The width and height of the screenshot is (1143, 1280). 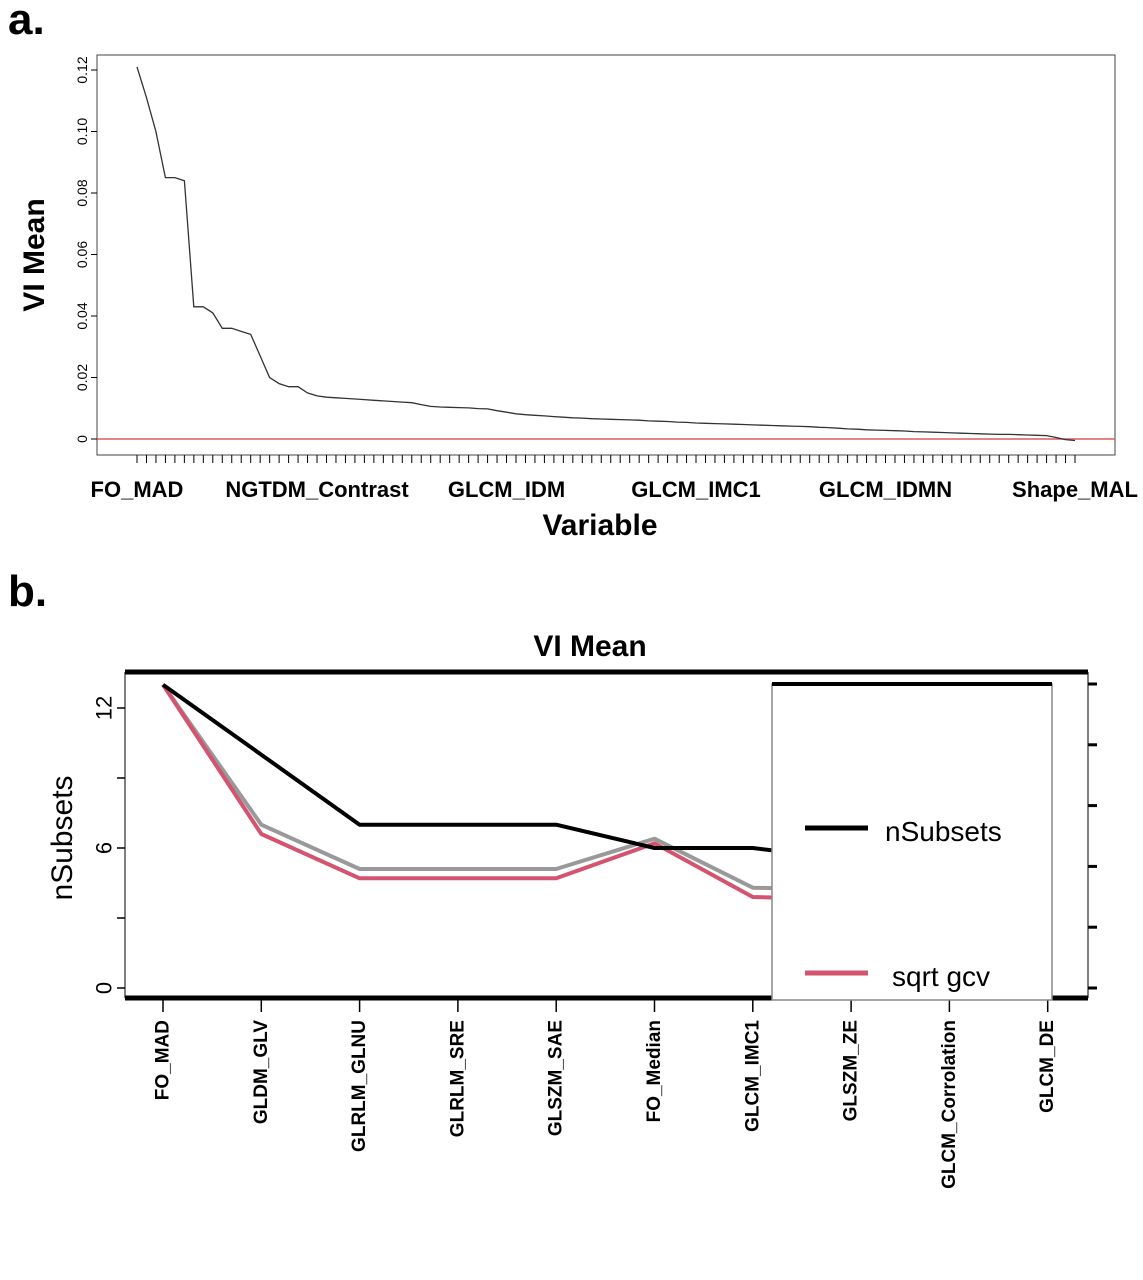 What do you see at coordinates (752, 1076) in the screenshot?
I see `chart-b-x-tick-label: GLCM_IMC1` at bounding box center [752, 1076].